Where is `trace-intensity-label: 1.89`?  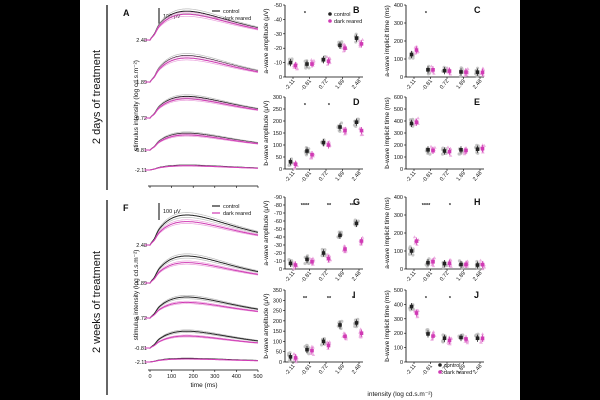 trace-intensity-label: 1.89 is located at coordinates (141, 83).